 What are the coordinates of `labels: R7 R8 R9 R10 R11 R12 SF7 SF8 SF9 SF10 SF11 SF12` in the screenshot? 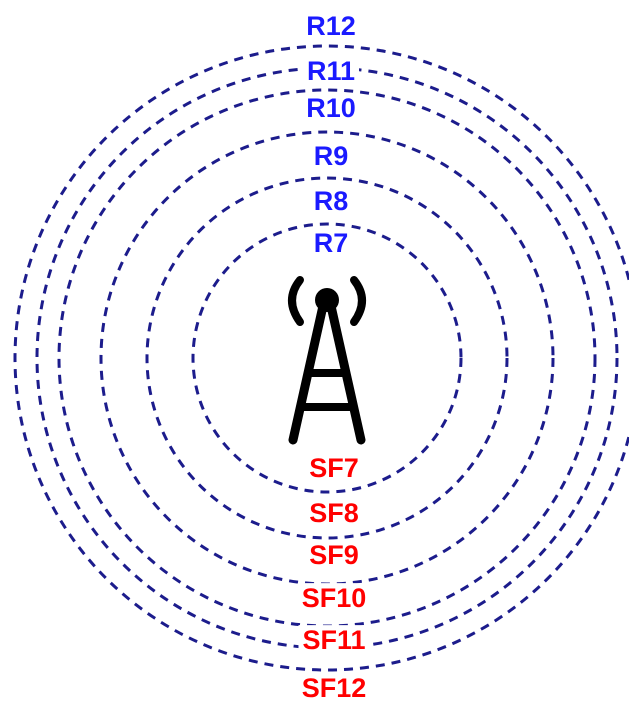 It's located at (334, 357).